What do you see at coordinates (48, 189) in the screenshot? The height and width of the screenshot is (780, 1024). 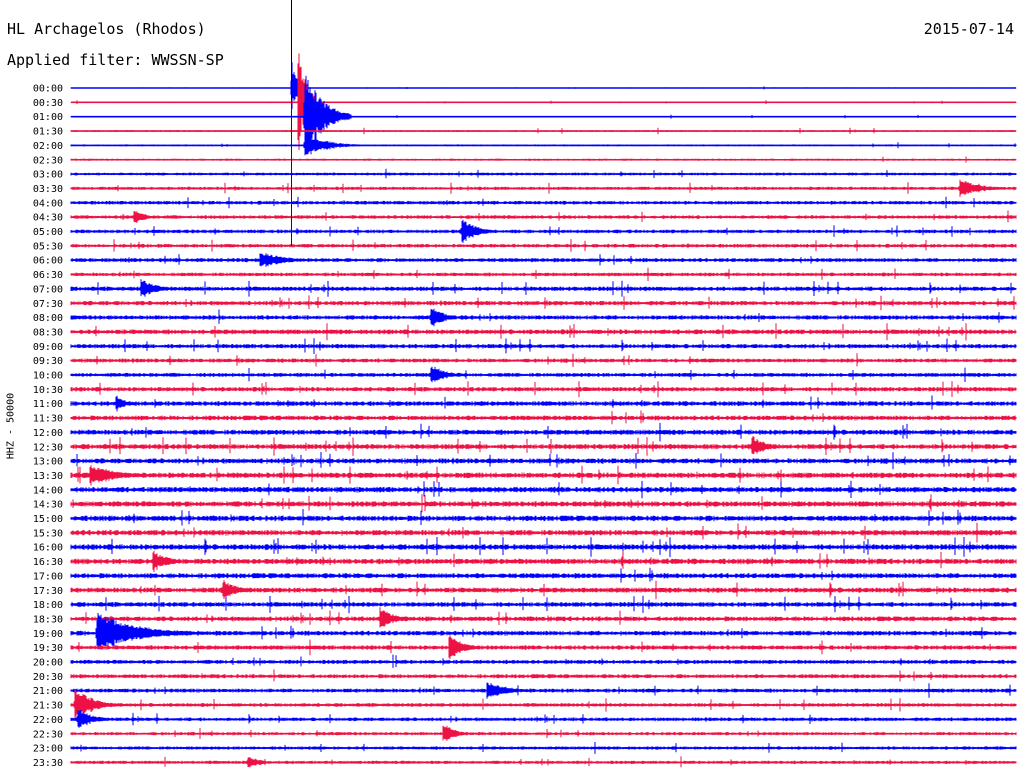 I see `row-time-label: 03:30` at bounding box center [48, 189].